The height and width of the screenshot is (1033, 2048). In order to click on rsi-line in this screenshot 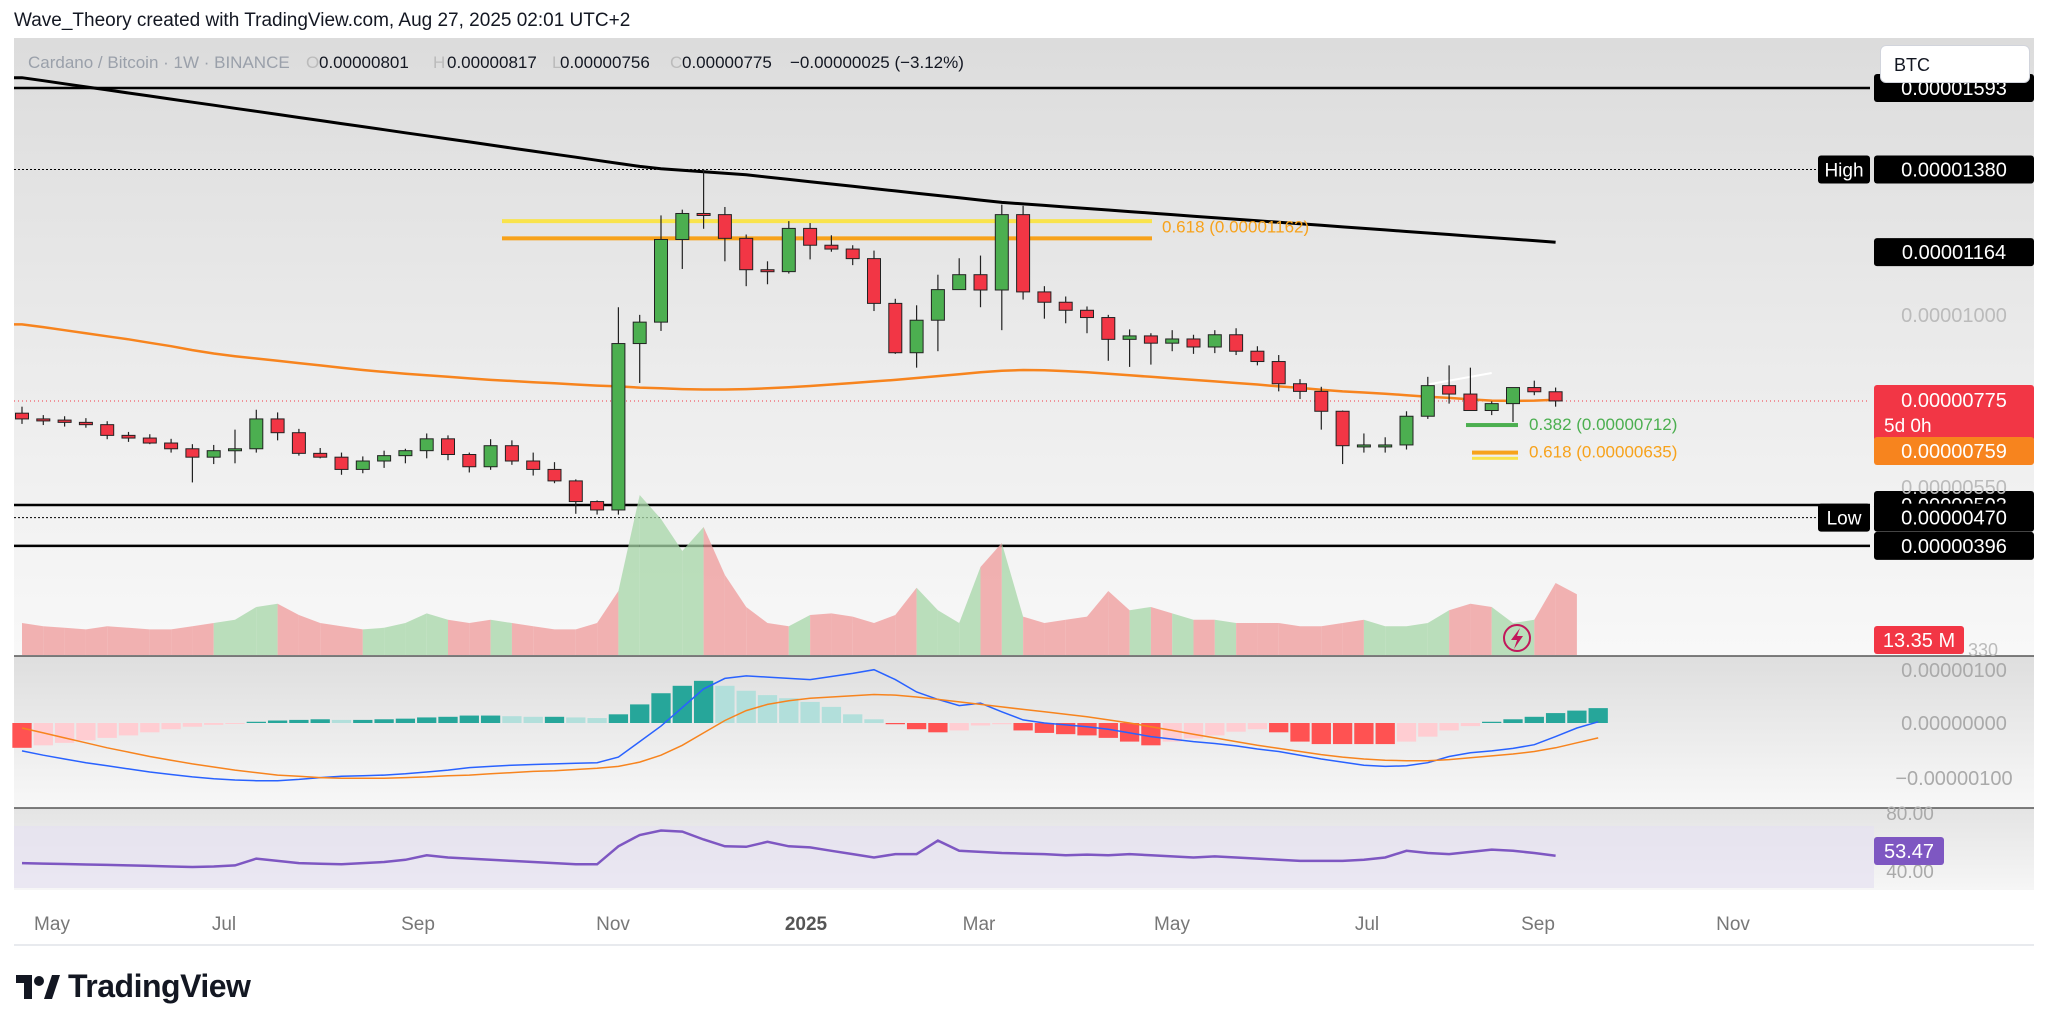, I will do `click(788, 849)`.